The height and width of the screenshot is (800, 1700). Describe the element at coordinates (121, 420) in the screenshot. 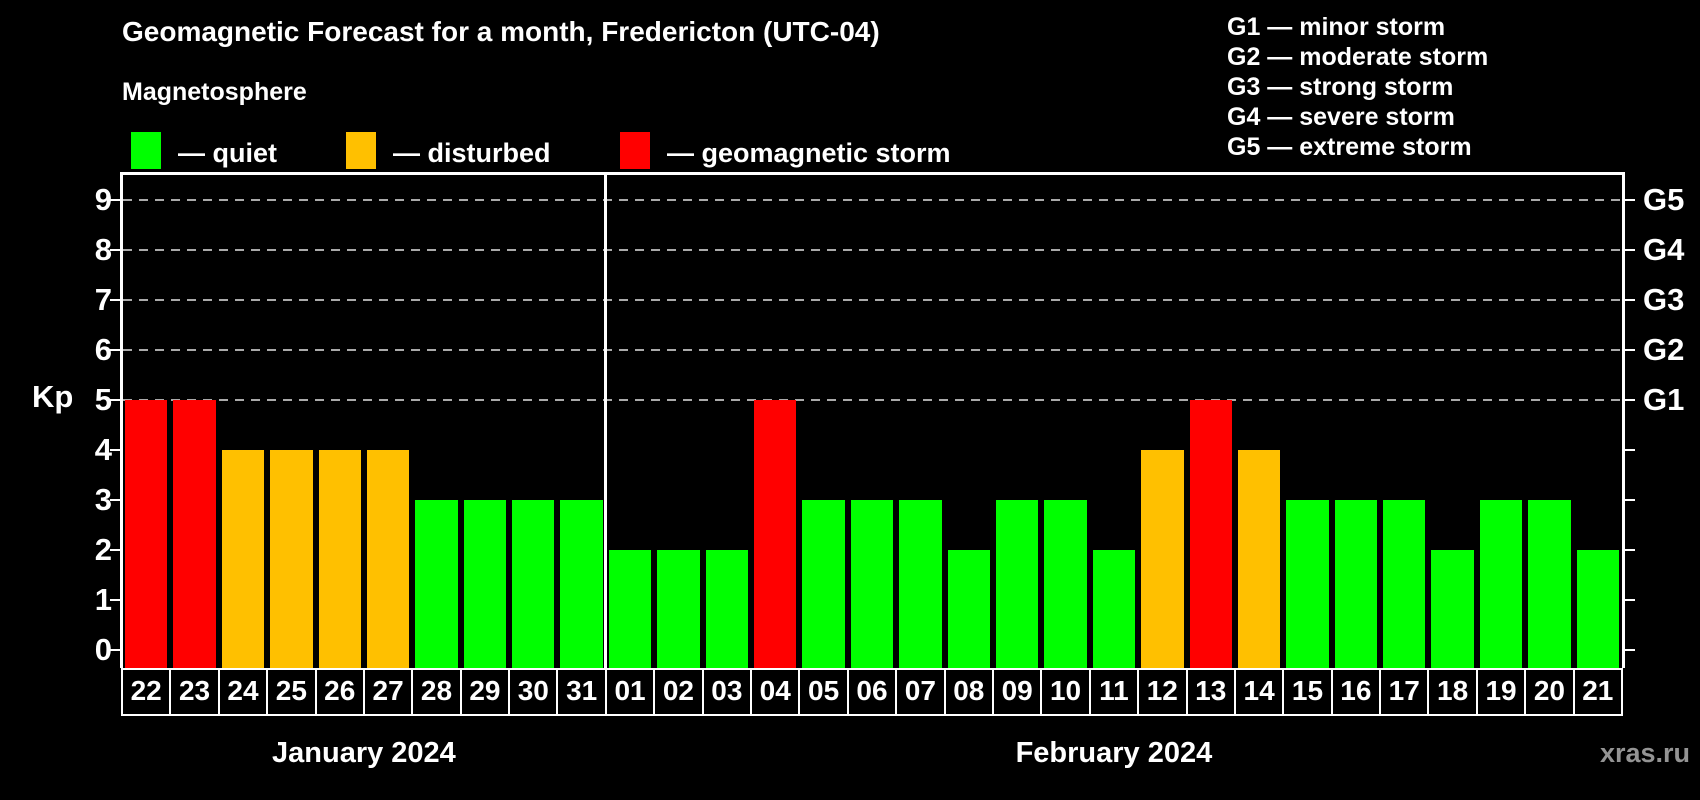

I see `y-axis-line-left` at that location.